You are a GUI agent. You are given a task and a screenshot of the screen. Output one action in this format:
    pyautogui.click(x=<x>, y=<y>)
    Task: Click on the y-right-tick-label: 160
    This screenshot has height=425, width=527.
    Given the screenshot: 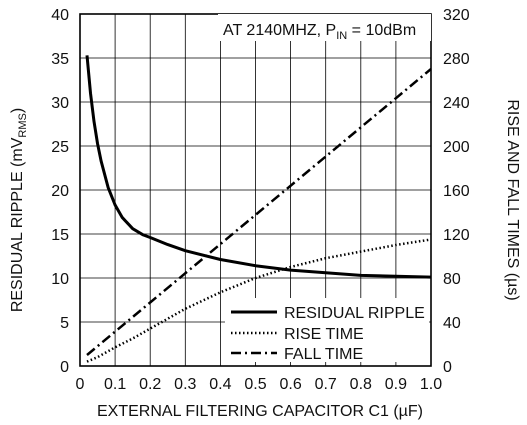 What is the action you would take?
    pyautogui.click(x=456, y=191)
    